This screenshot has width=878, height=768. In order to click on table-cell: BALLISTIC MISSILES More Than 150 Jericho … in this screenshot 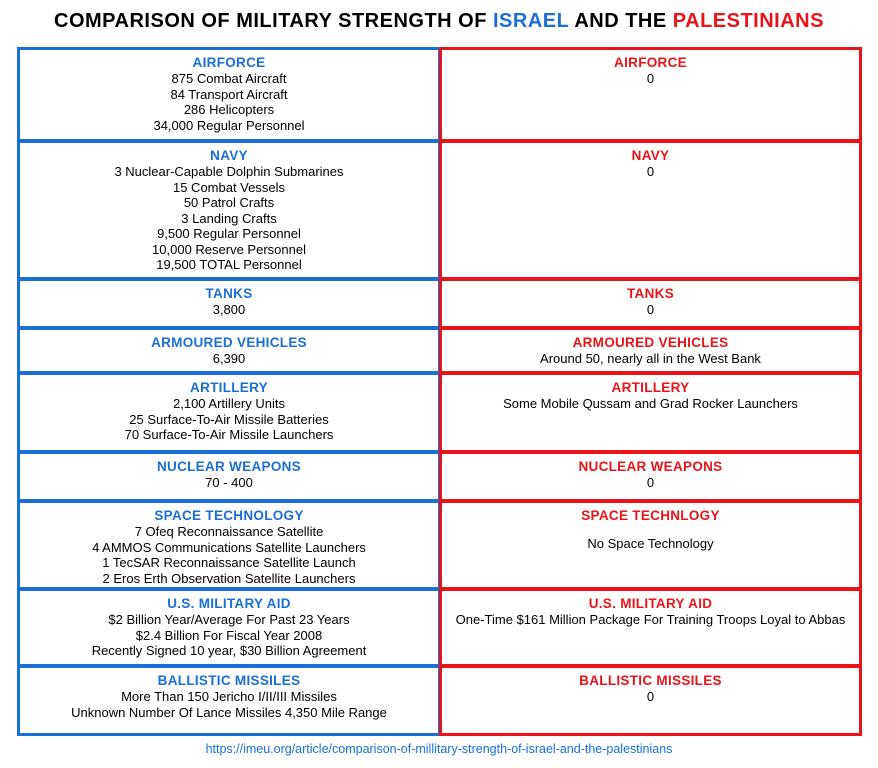, I will do `click(229, 700)`.